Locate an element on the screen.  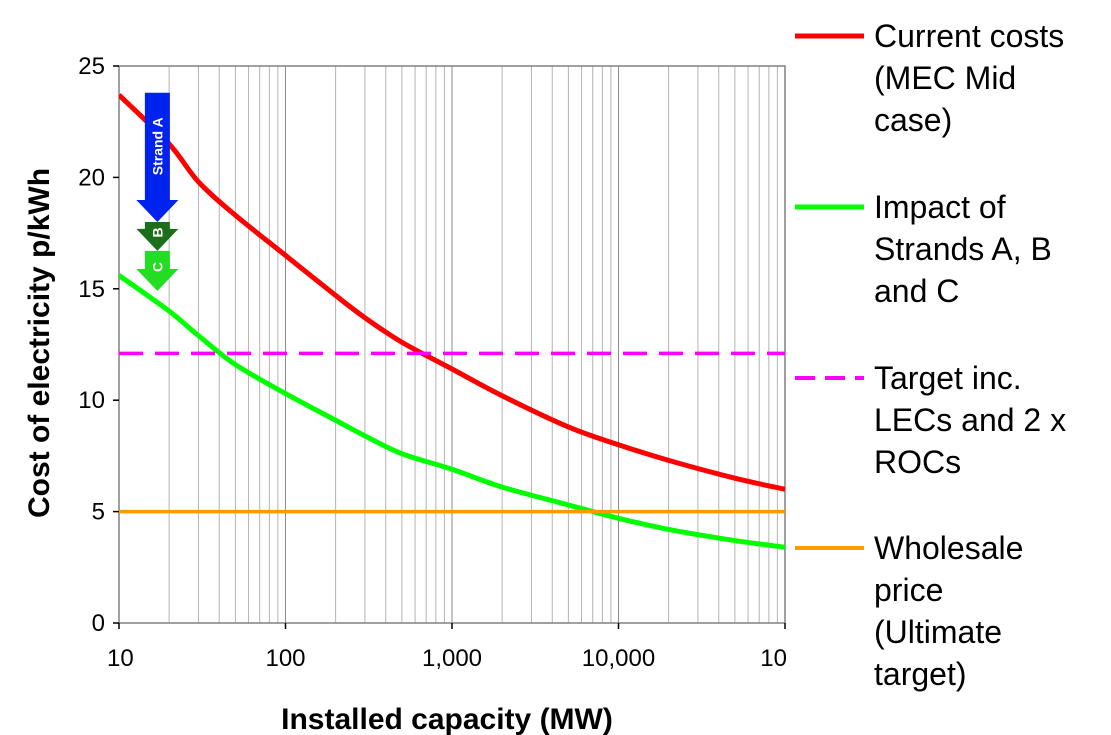
legend-label: Impact of is located at coordinates (940, 207).